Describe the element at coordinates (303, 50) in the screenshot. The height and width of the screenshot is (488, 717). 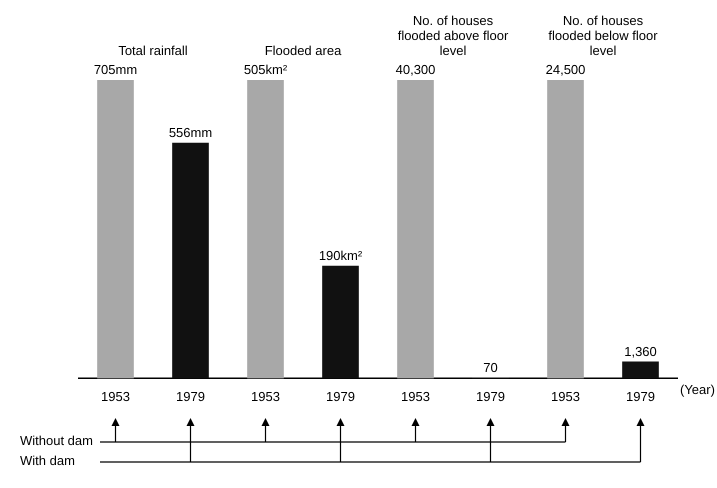
I see `chart-title: Flooded area` at that location.